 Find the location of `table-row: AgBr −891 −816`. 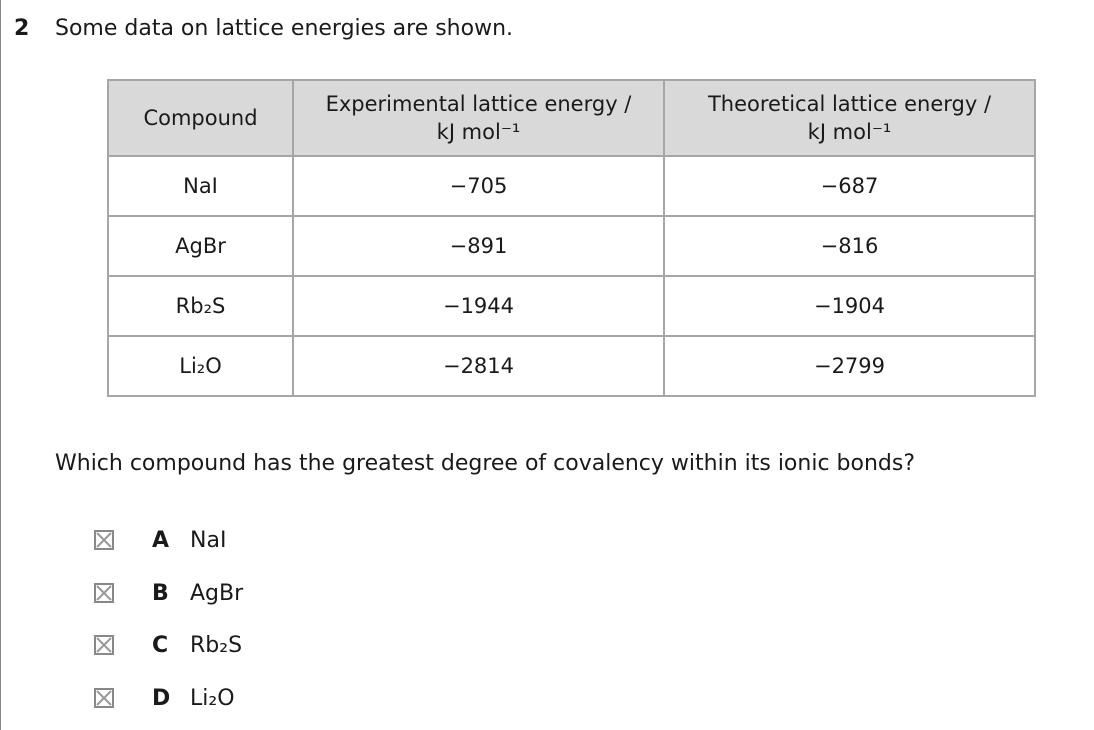

table-row: AgBr −891 −816 is located at coordinates (571, 246).